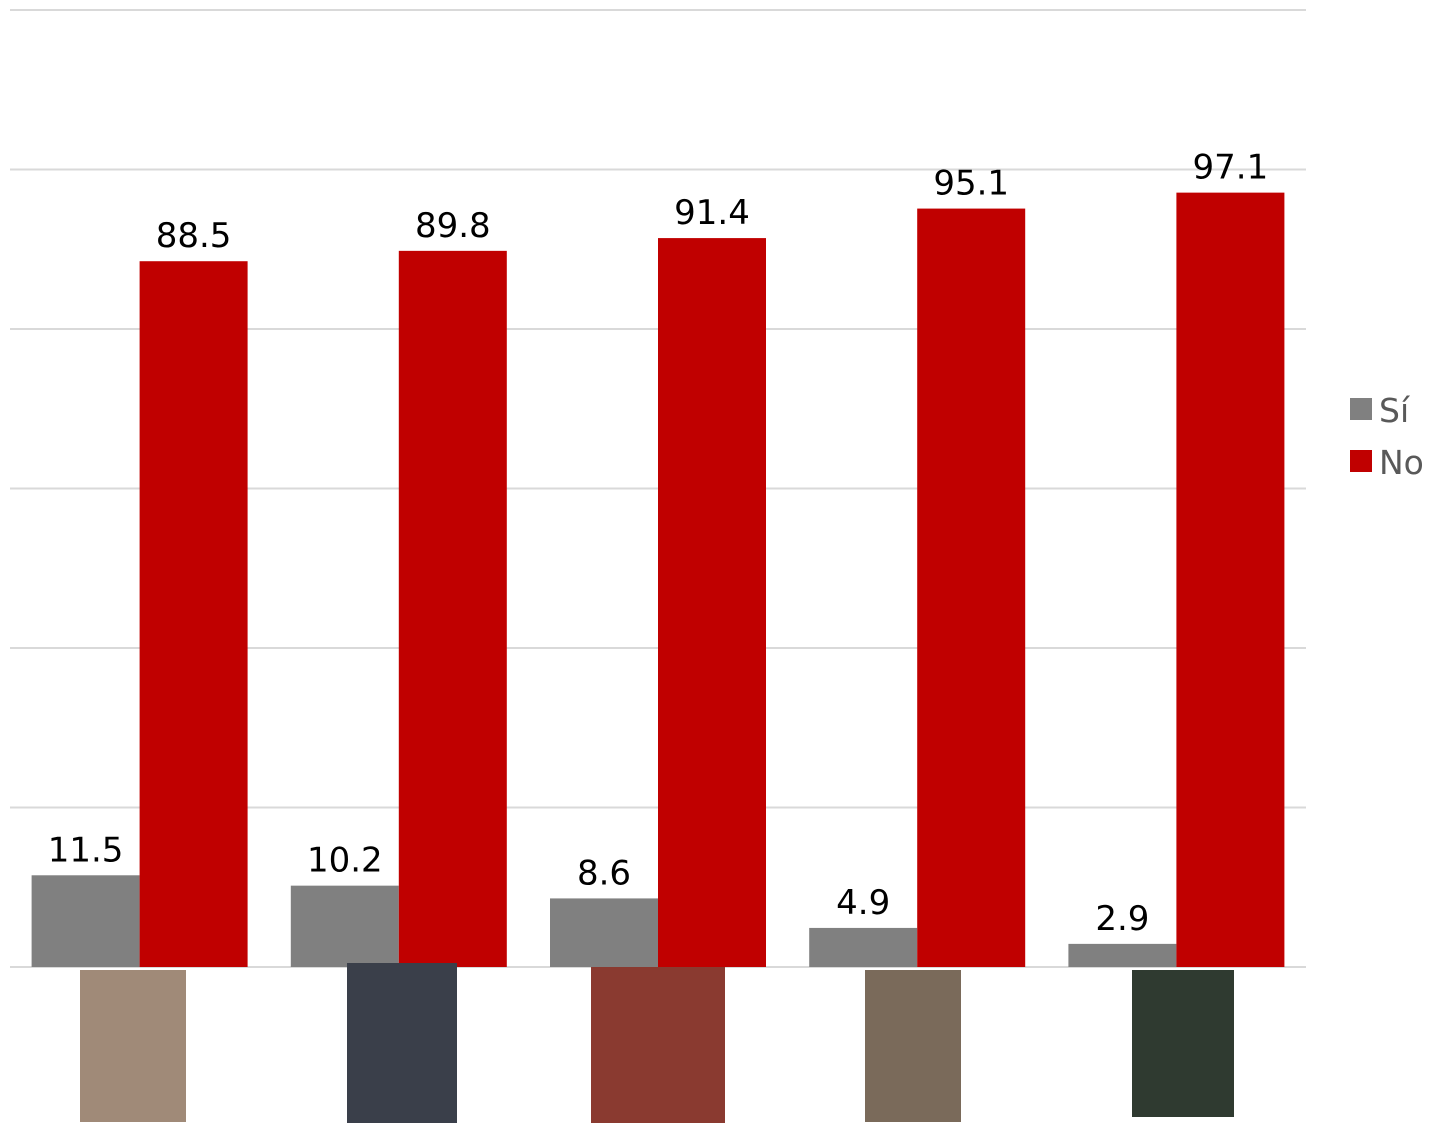  Describe the element at coordinates (1231, 168) in the screenshot. I see `value-label: 97.1` at that location.